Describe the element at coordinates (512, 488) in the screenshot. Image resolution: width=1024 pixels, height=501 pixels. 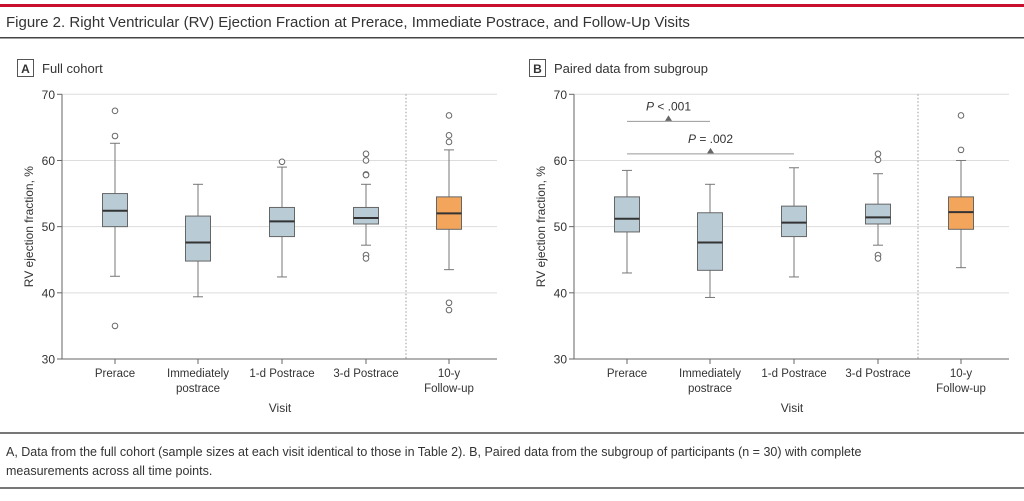
I see `caption-bottom-rule` at that location.